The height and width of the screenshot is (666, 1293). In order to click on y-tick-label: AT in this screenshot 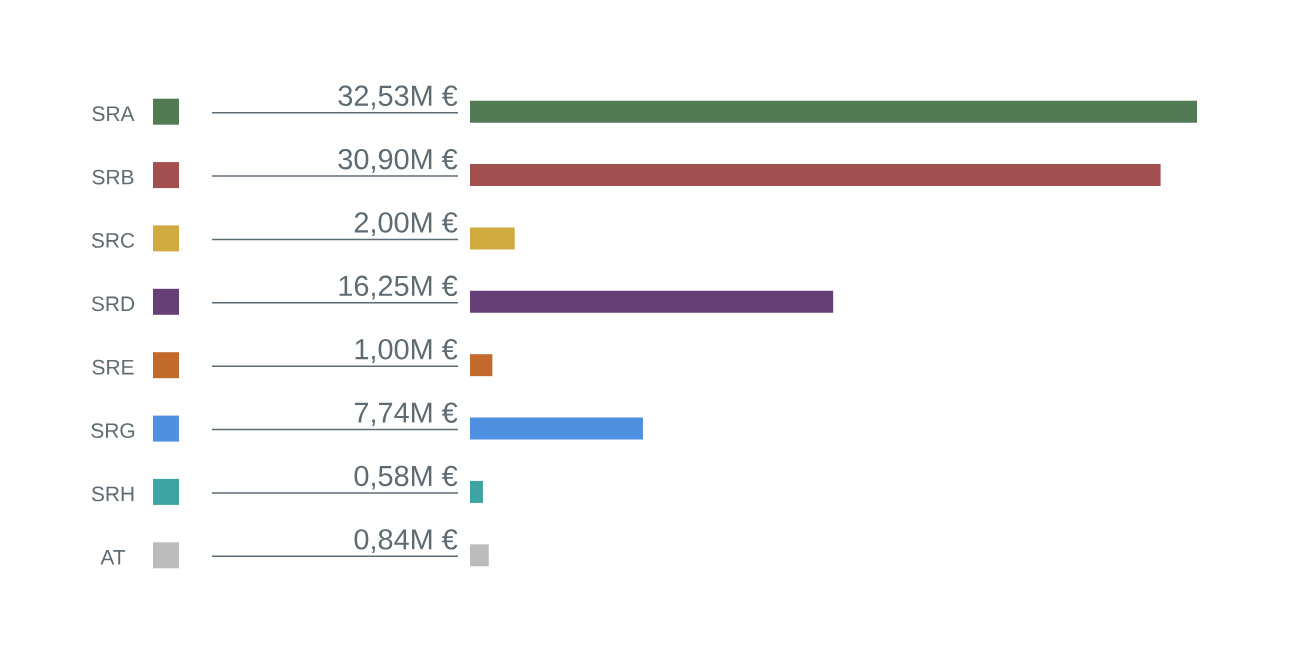, I will do `click(113, 557)`.